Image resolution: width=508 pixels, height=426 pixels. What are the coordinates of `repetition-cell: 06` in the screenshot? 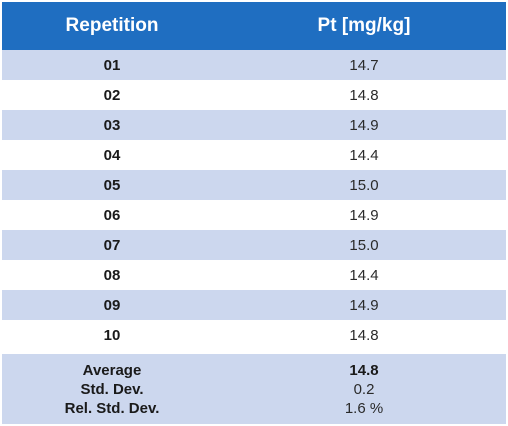 It's located at (112, 215).